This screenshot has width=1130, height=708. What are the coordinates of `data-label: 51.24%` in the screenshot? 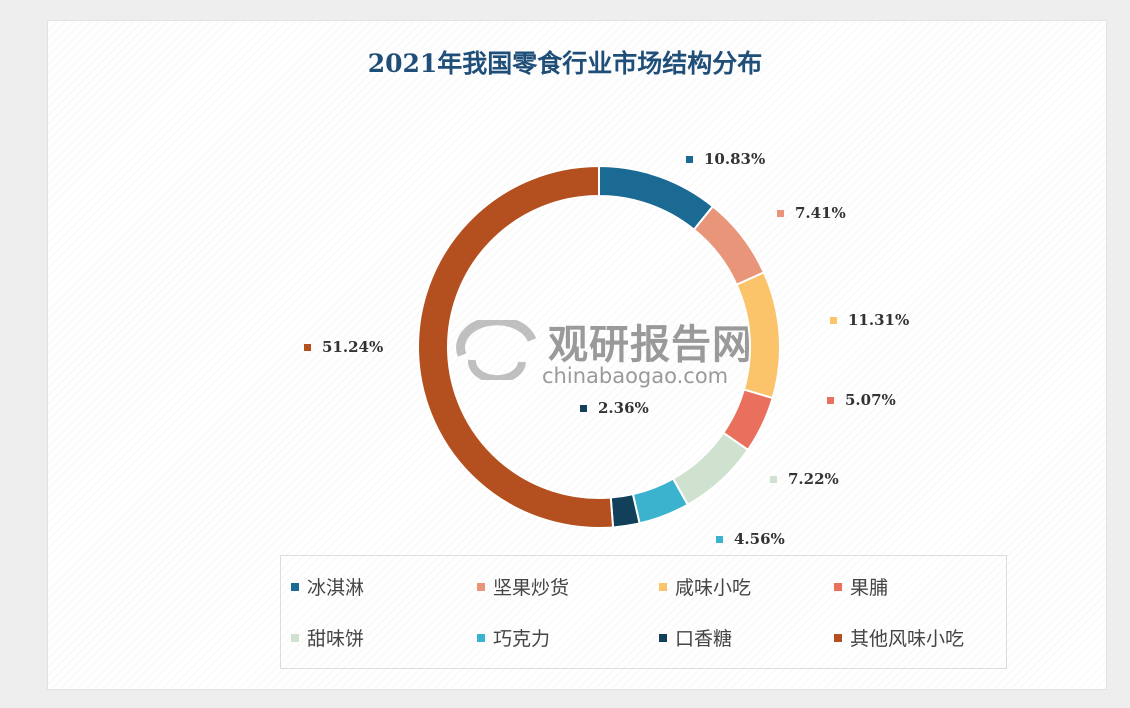 It's located at (343, 347).